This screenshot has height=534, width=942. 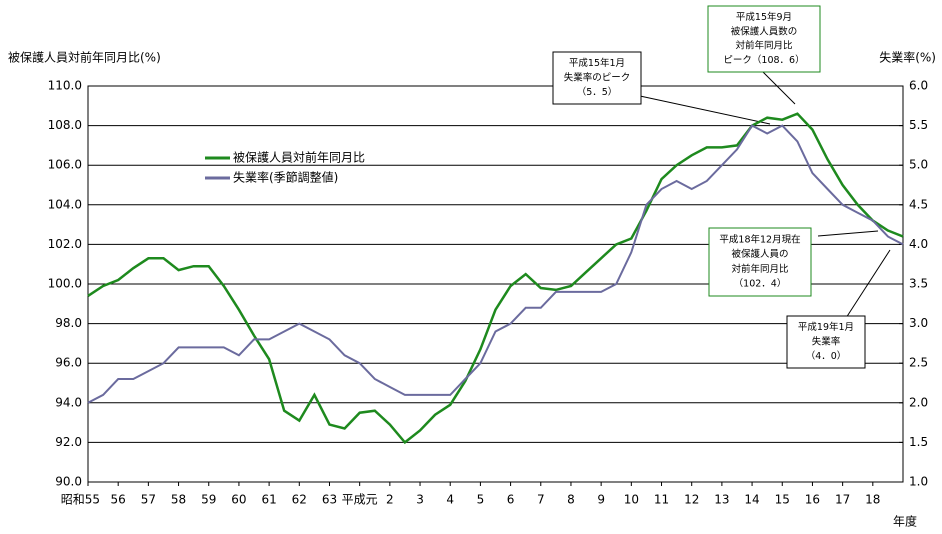 What do you see at coordinates (918, 402) in the screenshot?
I see `y2-tick-label: 2.0` at bounding box center [918, 402].